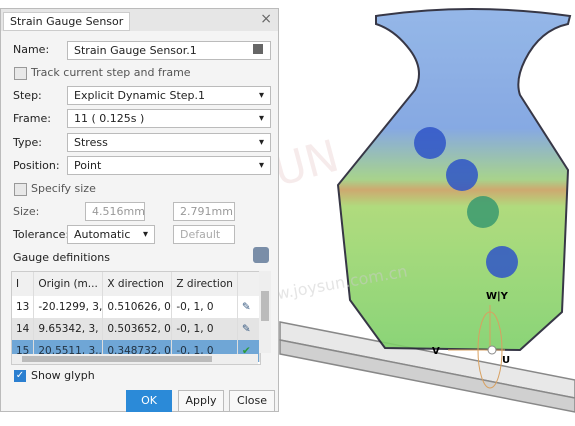 The width and height of the screenshot is (575, 426). Describe the element at coordinates (204, 284) in the screenshot. I see `header-cell: Z direction` at that location.